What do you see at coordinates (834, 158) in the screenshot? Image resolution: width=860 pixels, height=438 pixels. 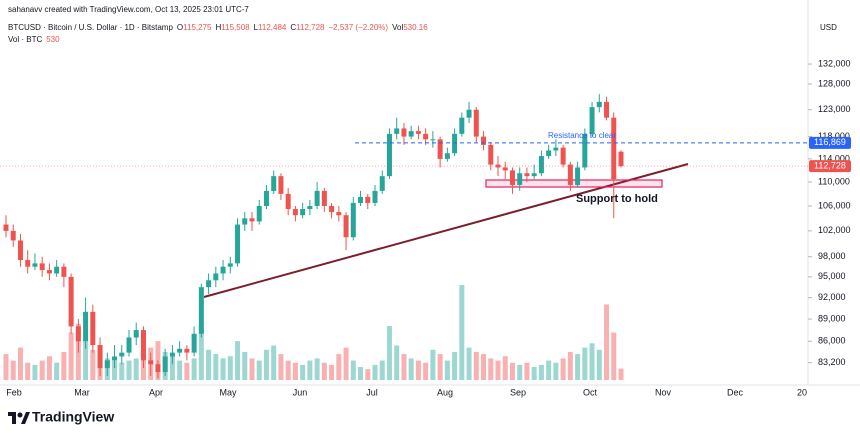 I see `y-tick-label: 114,000` at bounding box center [834, 158].